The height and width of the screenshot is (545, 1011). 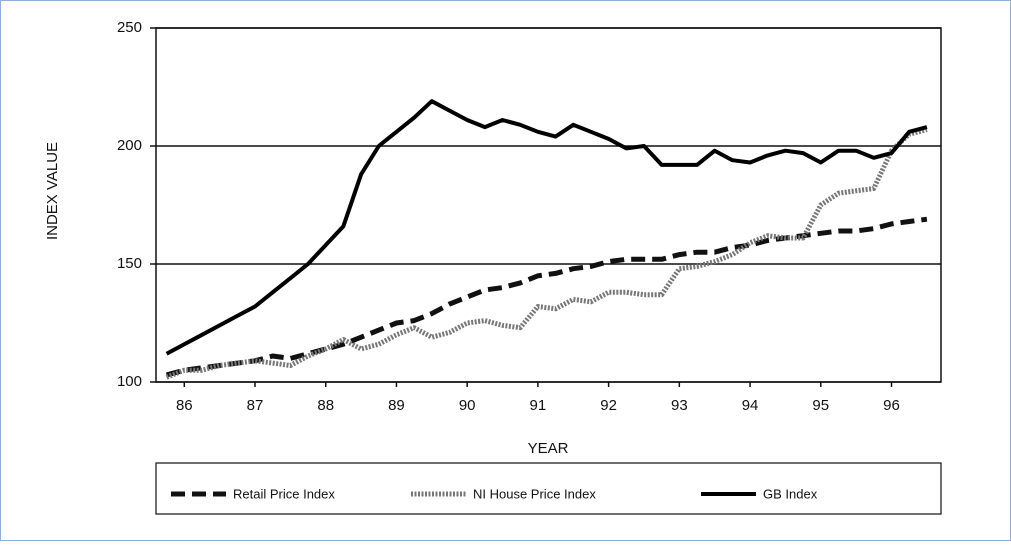 I want to click on legend-label: NI House Price Index, so click(x=534, y=493).